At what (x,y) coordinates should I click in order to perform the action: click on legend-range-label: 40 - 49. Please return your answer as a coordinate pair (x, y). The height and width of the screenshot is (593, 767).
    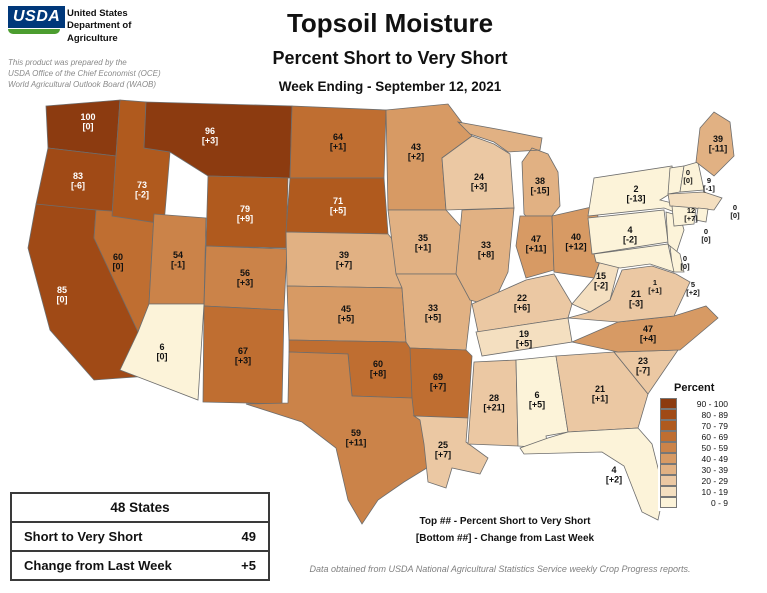
    Looking at the image, I should click on (714, 458).